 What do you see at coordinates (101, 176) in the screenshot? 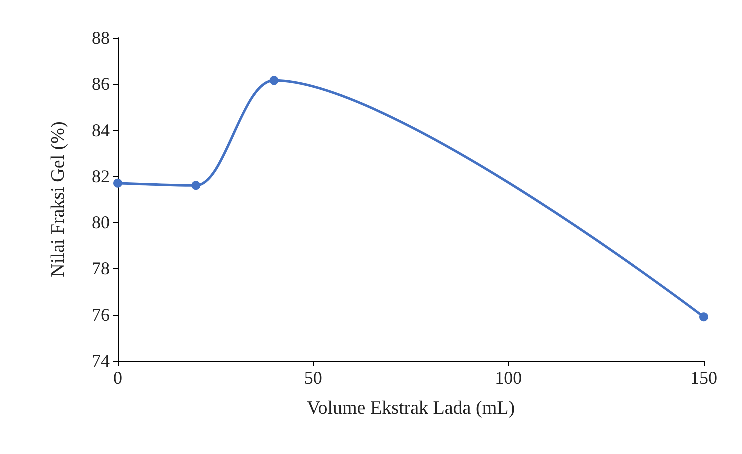
I see `y-tick-label: 82` at bounding box center [101, 176].